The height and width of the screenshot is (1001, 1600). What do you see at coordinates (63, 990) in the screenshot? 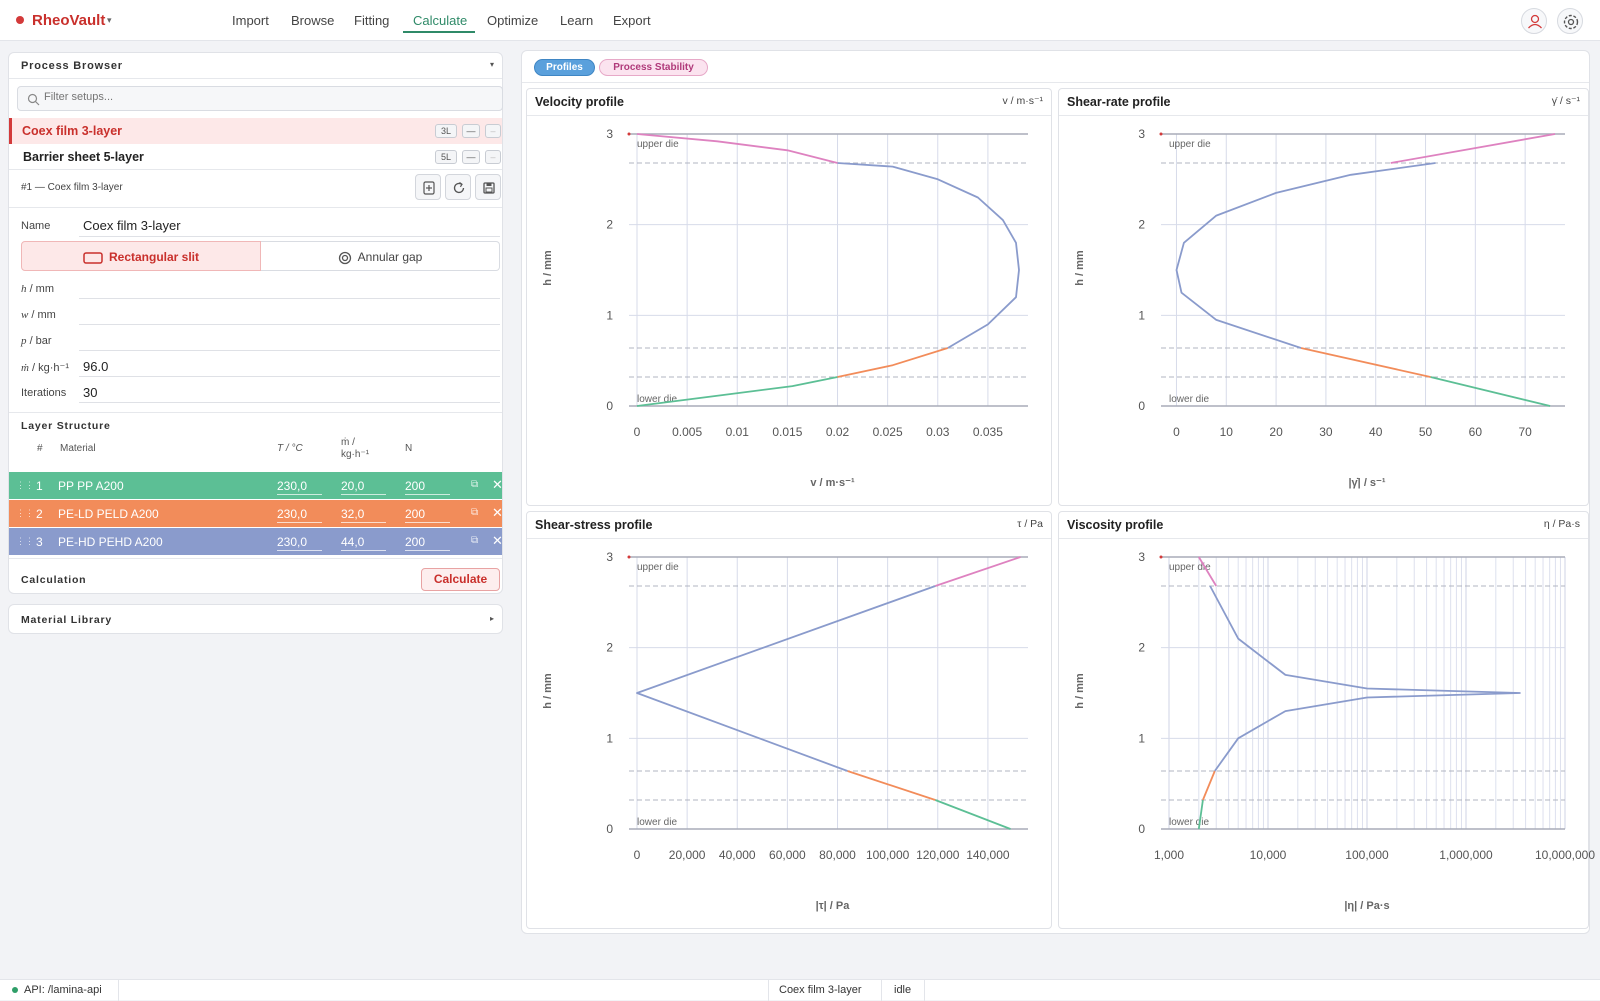
I see `api-status: API: /lamina-api` at bounding box center [63, 990].